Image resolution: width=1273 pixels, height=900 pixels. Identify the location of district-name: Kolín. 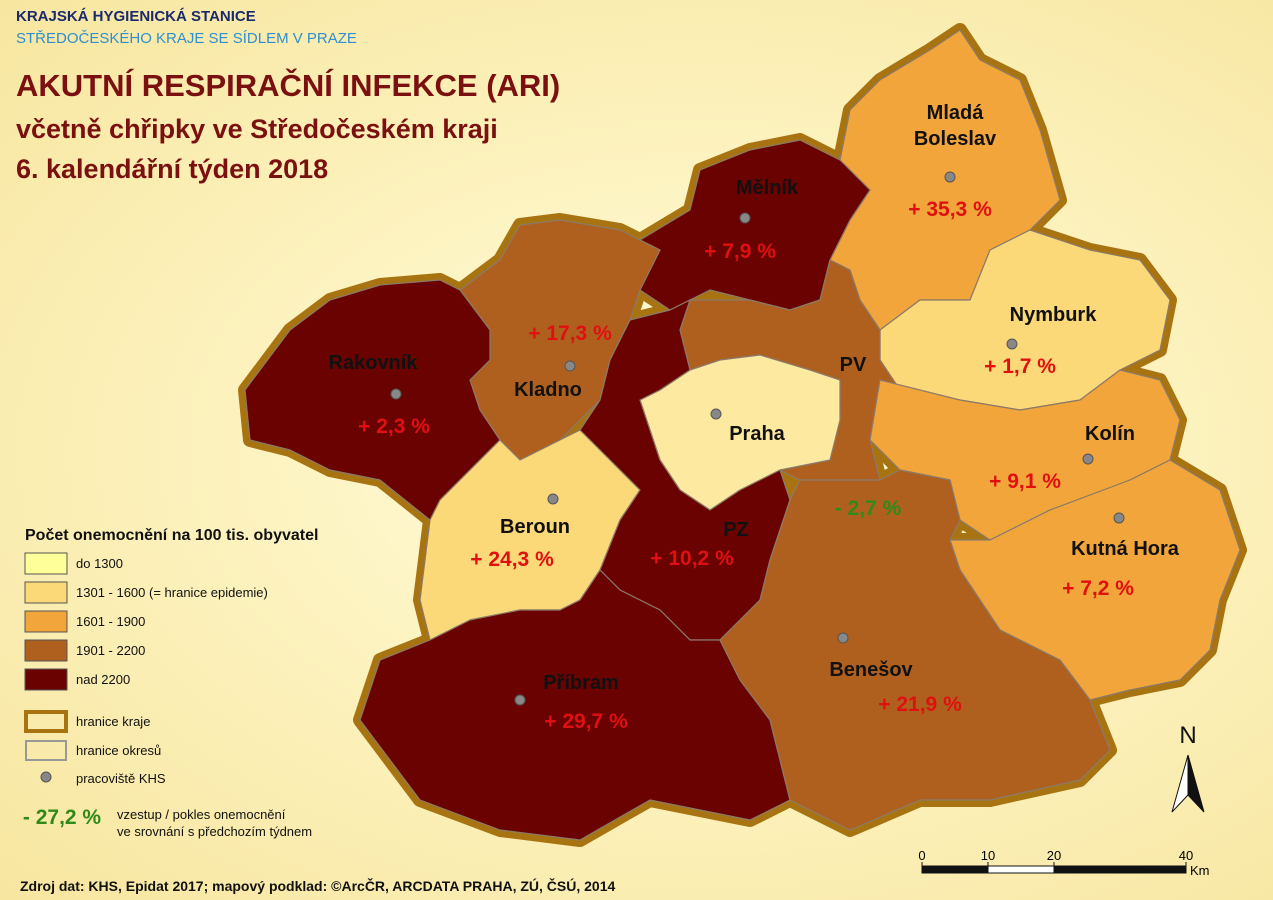
(1110, 434).